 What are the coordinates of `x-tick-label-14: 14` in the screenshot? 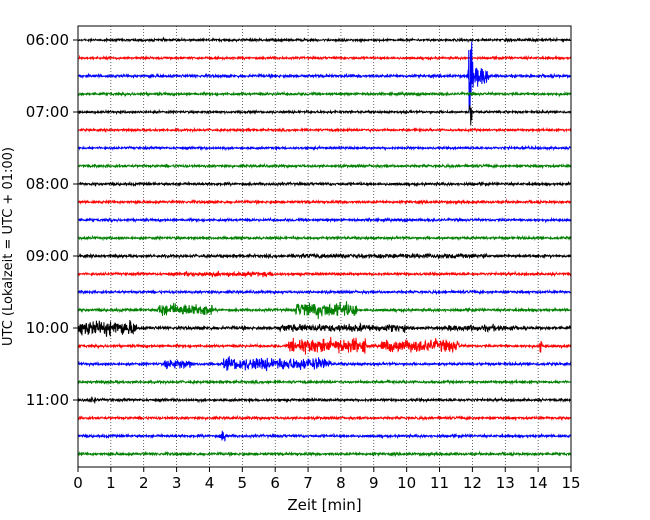 It's located at (538, 483).